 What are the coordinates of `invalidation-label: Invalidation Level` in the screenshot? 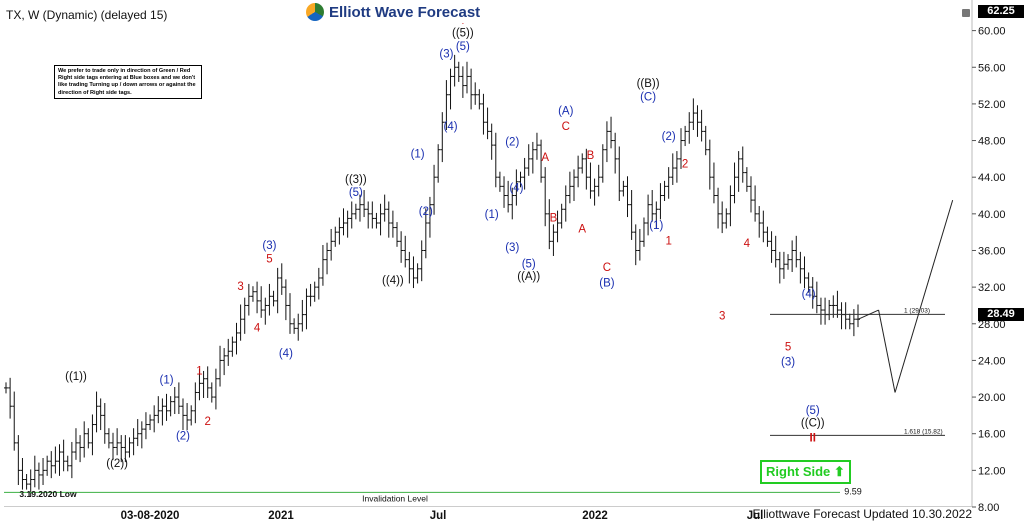 It's located at (395, 498).